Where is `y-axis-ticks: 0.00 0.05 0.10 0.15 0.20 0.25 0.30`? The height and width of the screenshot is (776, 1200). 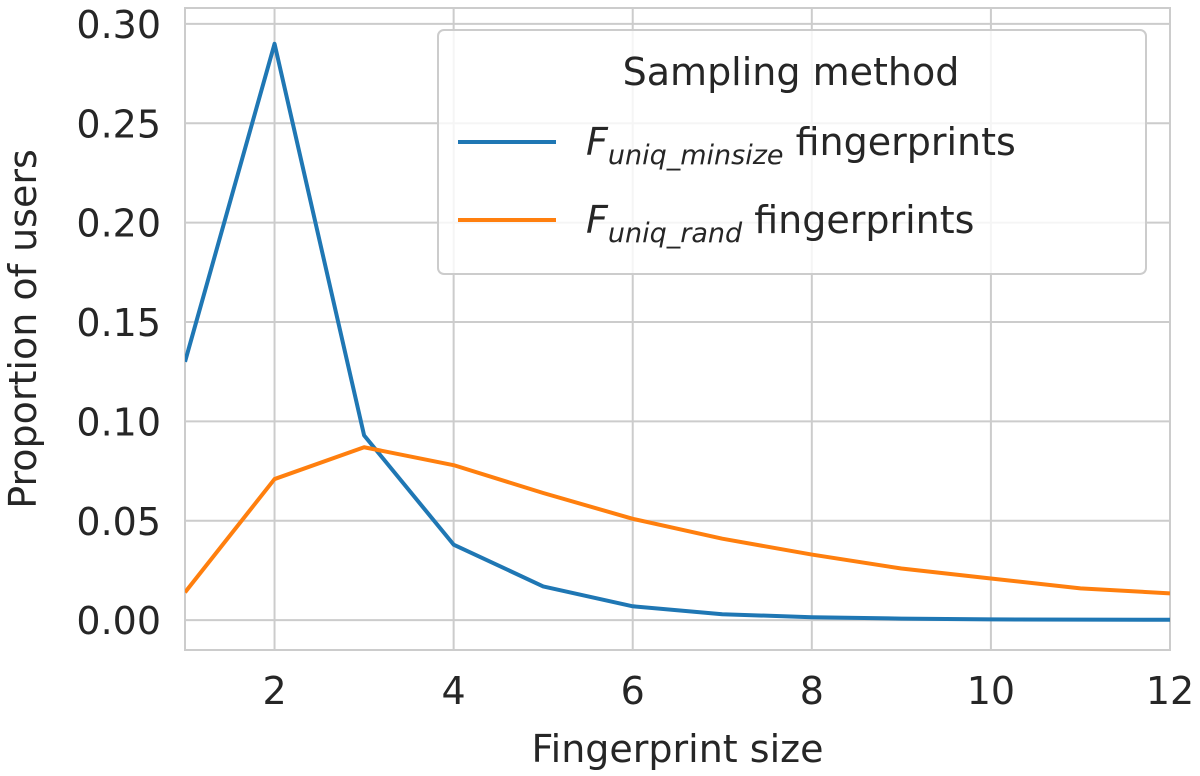
y-axis-ticks: 0.00 0.05 0.10 0.15 0.20 0.25 0.30 is located at coordinates (118, 323).